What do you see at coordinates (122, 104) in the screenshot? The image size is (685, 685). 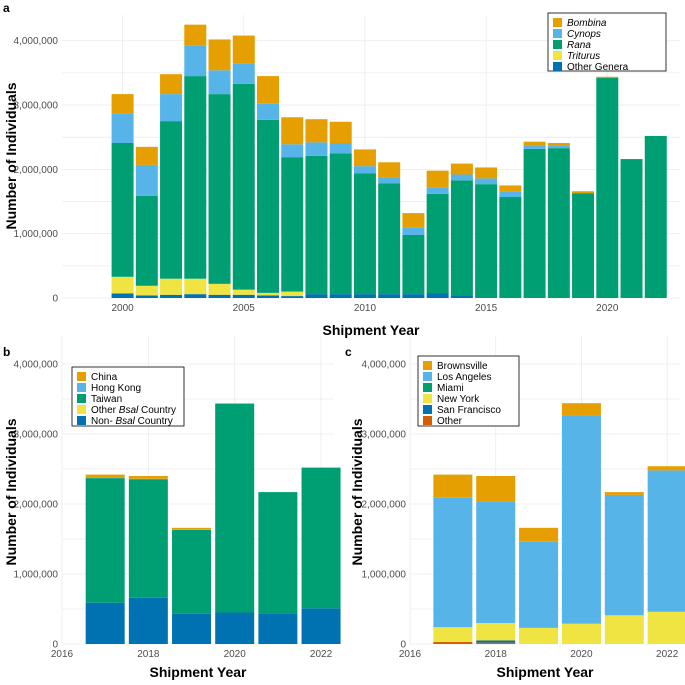 I see `bar-bombina-2000` at bounding box center [122, 104].